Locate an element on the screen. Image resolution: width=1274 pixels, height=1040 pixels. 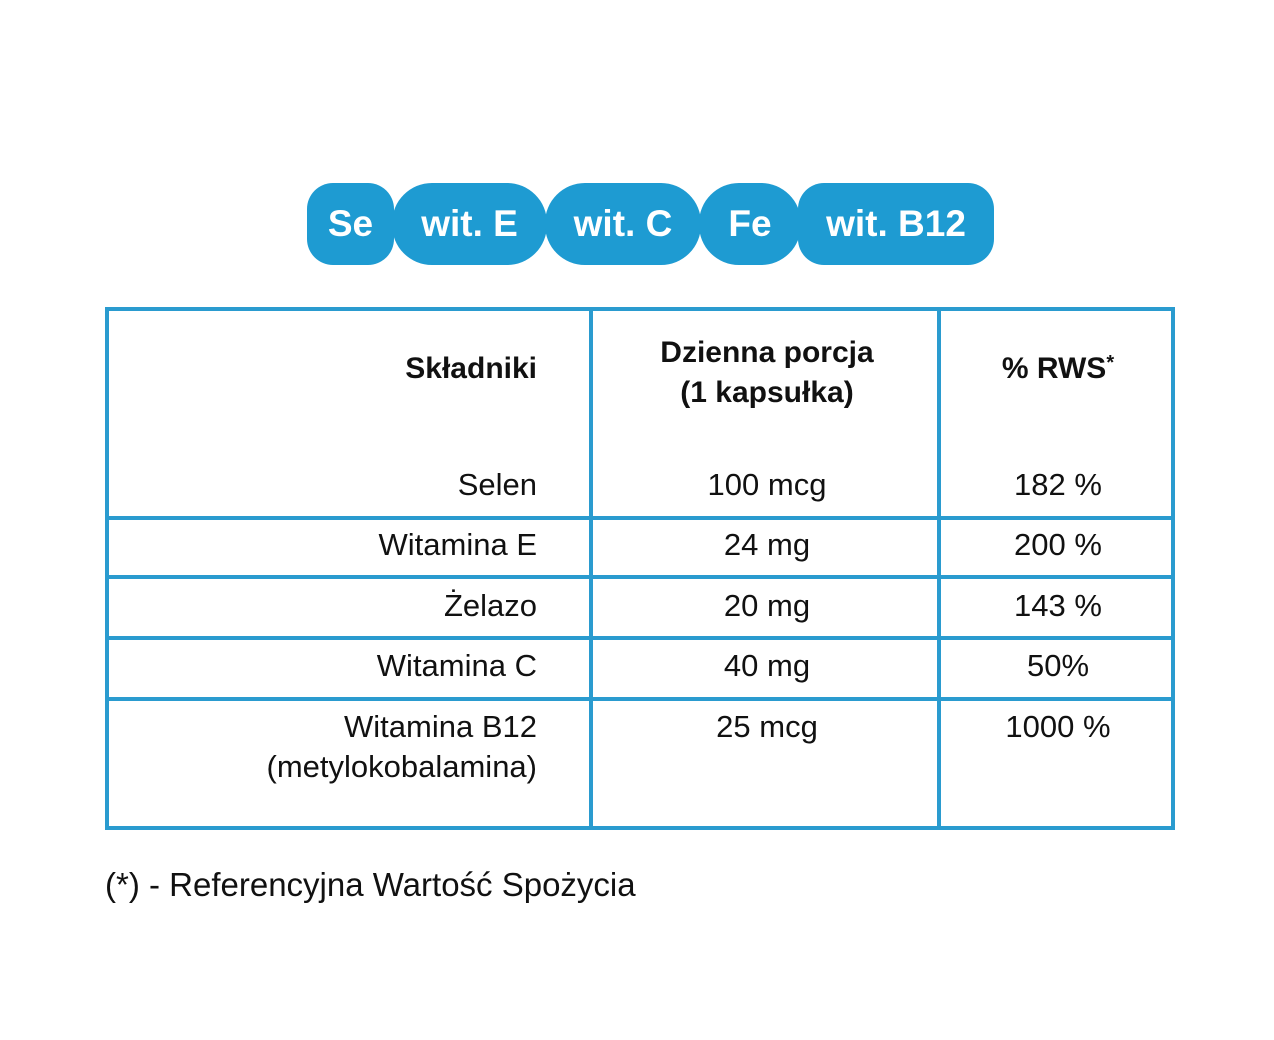
header-daily-dose: Dzienna porcja (1 kapsułka) is located at coordinates (767, 373).